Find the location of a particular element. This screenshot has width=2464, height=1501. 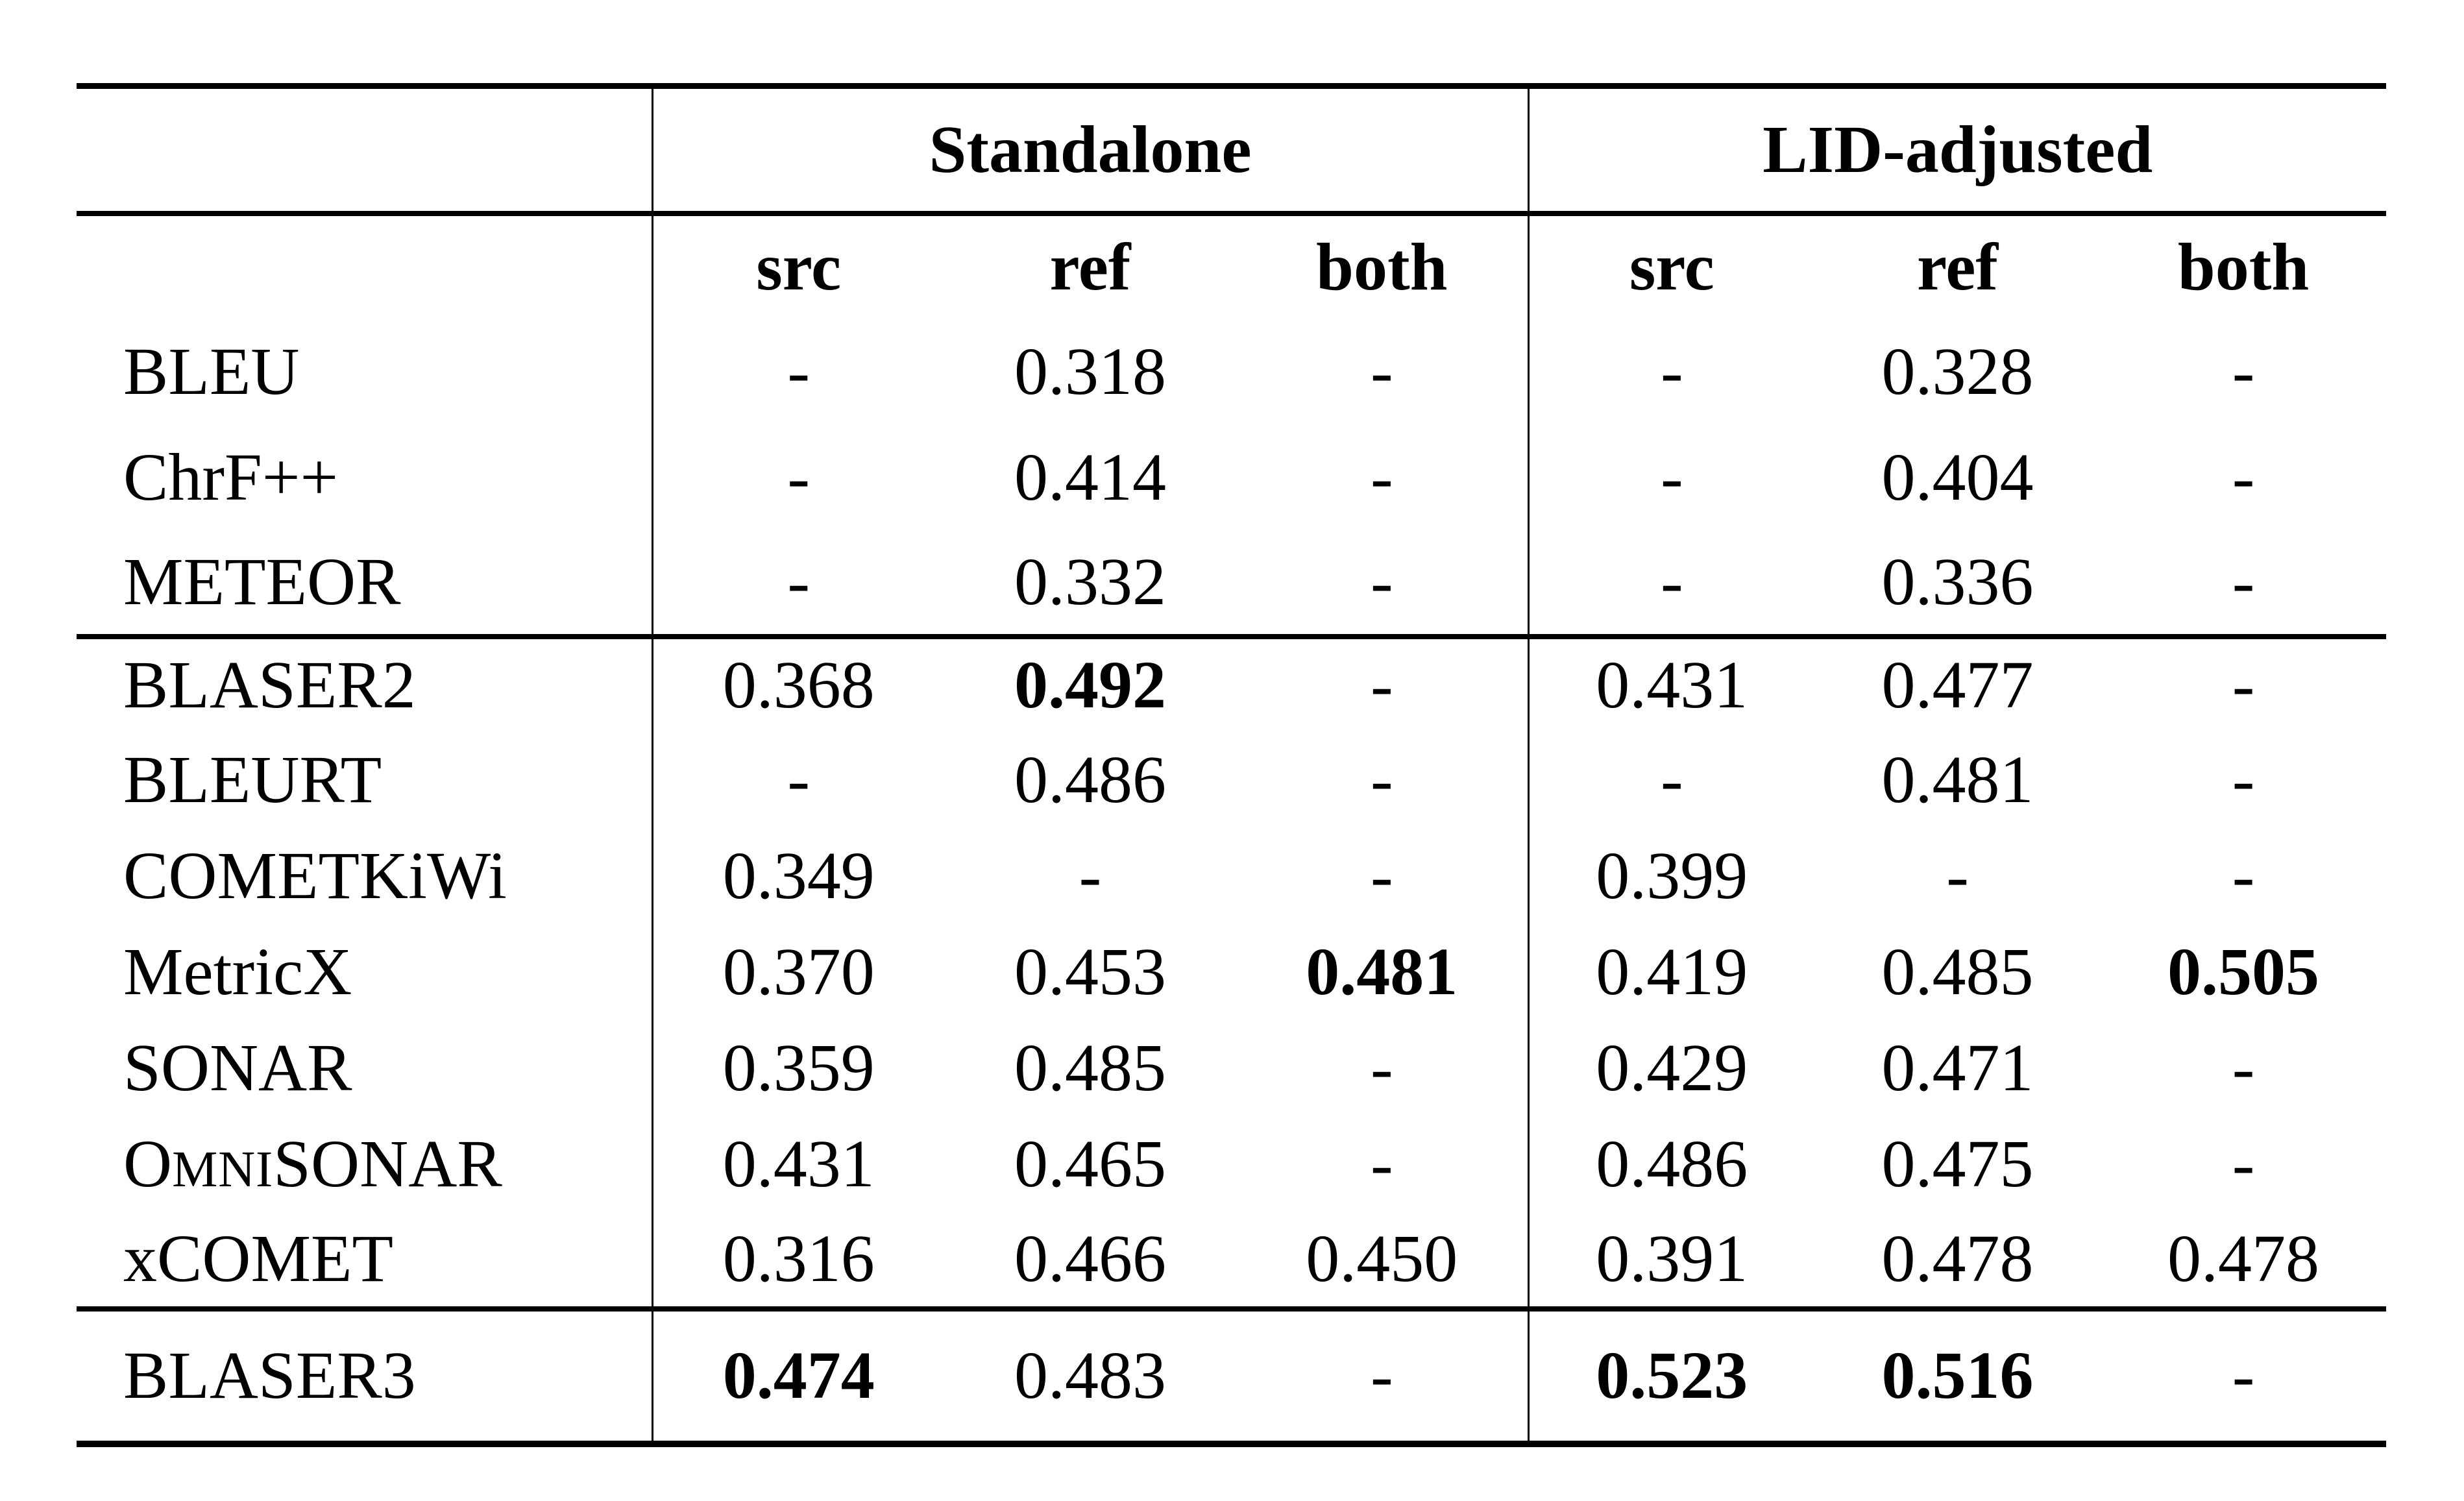

score-cell: 0.474 is located at coordinates (797, 1375).